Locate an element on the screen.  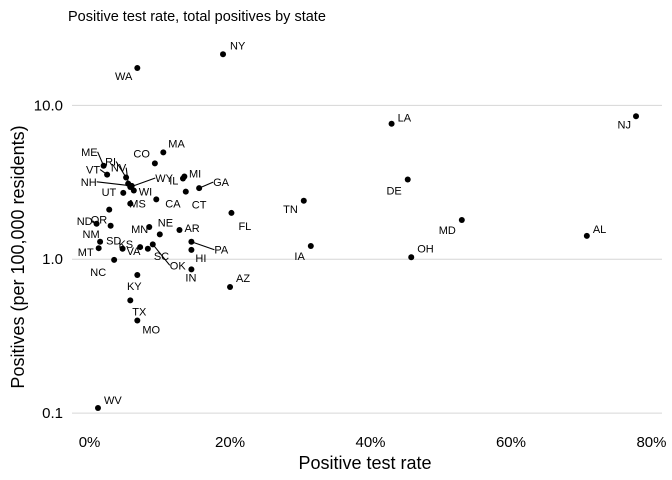
point-label-ma: MA is located at coordinates (176, 144).